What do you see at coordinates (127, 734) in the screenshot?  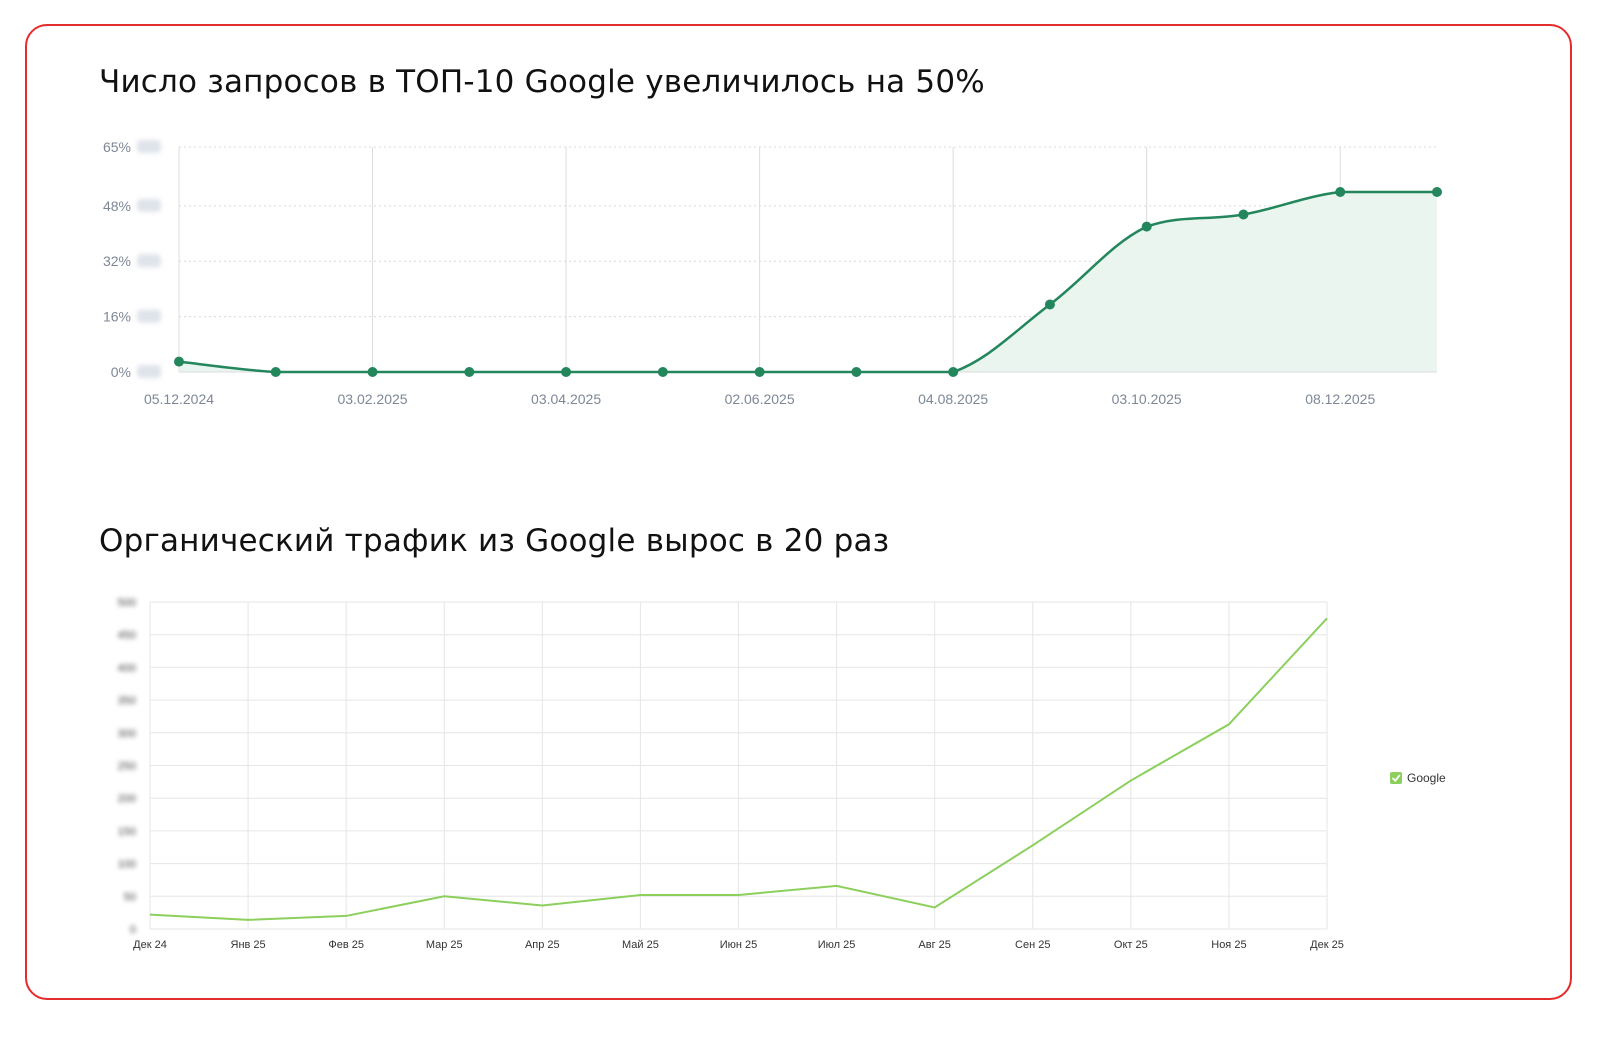 I see `chart2-y-tick-label-blurred: 300` at bounding box center [127, 734].